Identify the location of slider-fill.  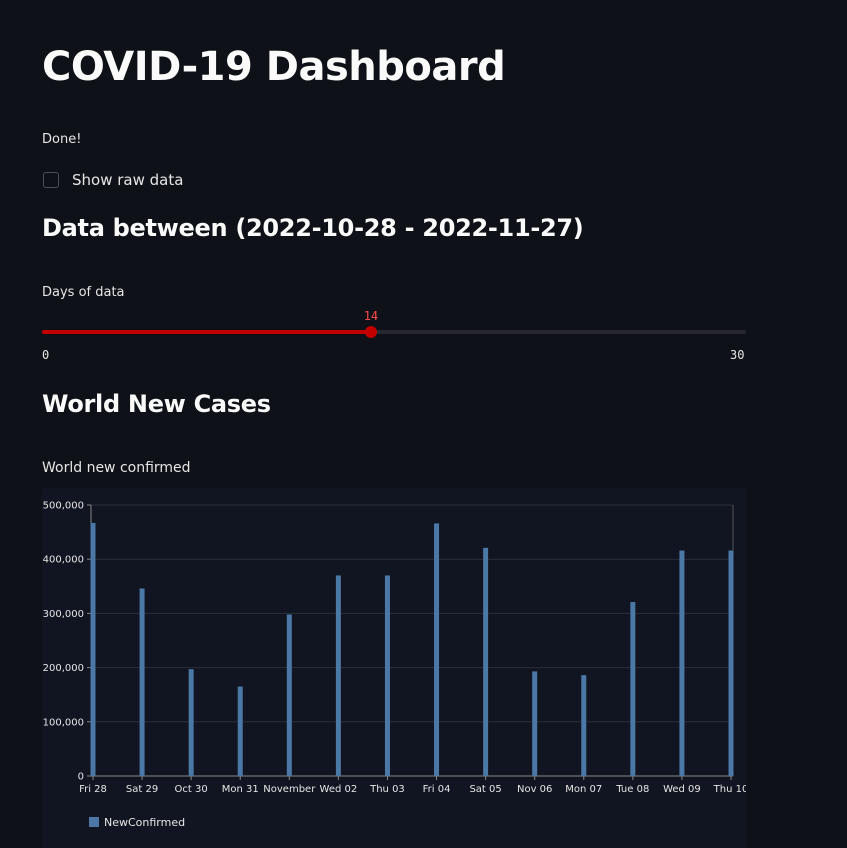
(206, 332).